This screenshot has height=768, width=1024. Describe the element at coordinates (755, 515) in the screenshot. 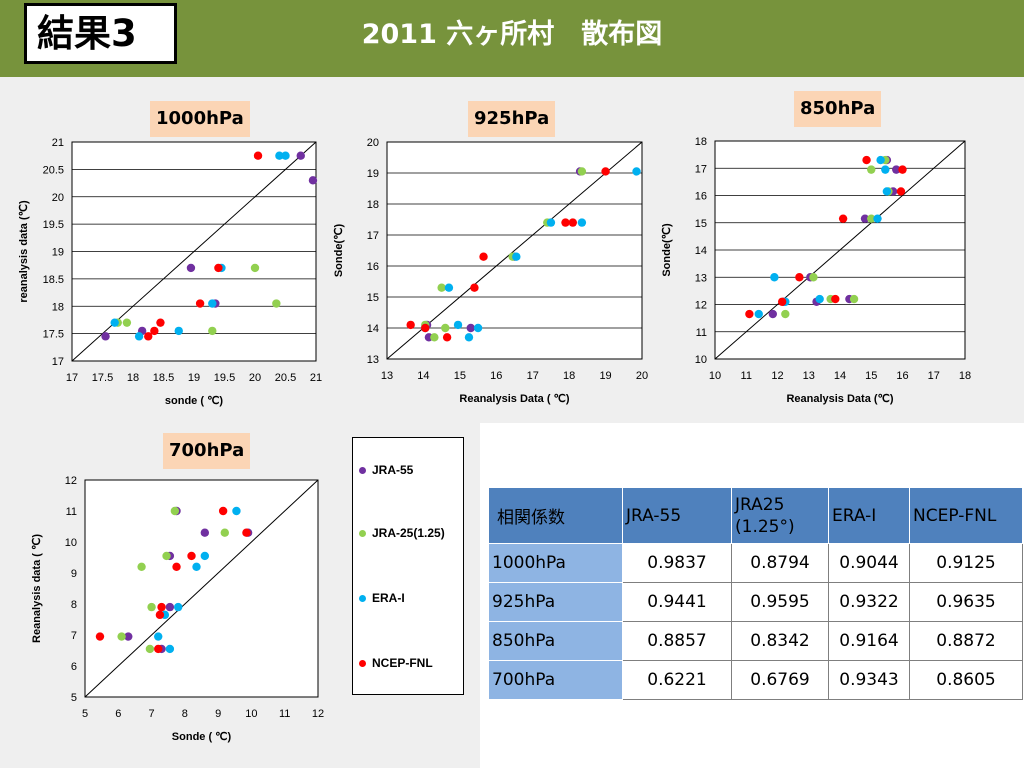

I see `table-header-row: 相関係数 JRA-55 JRA25 (1.25°) ERA-I NCEP-FNL` at that location.